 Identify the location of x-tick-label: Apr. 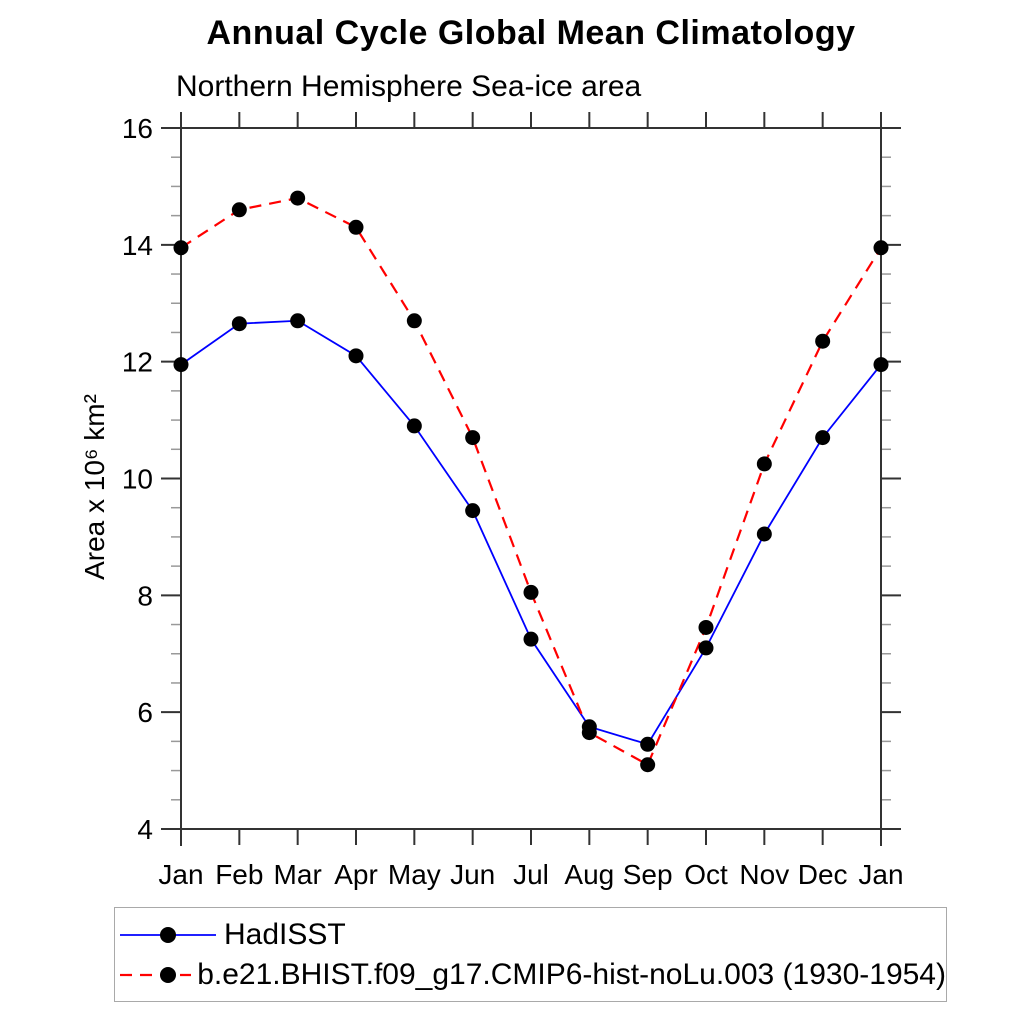
(356, 874).